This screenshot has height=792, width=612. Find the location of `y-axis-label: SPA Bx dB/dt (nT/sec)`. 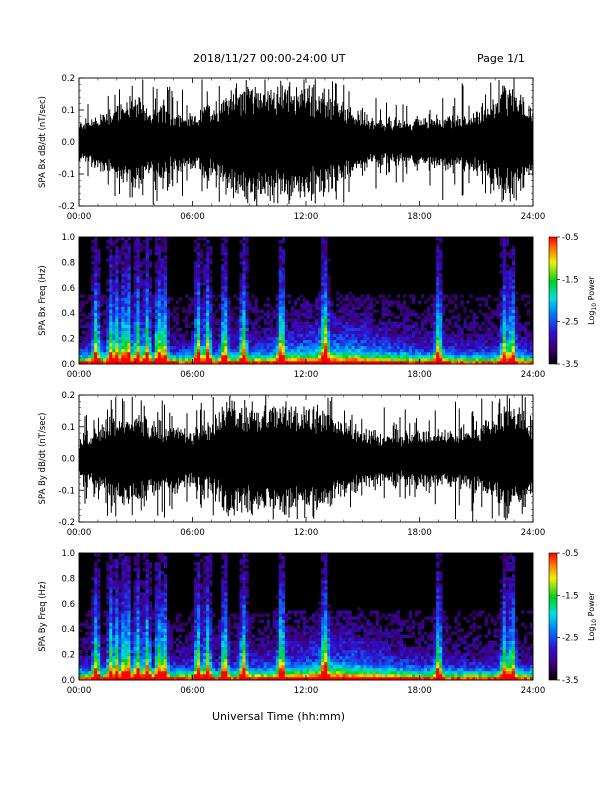

y-axis-label: SPA Bx dB/dt (nT/sec) is located at coordinates (43, 142).